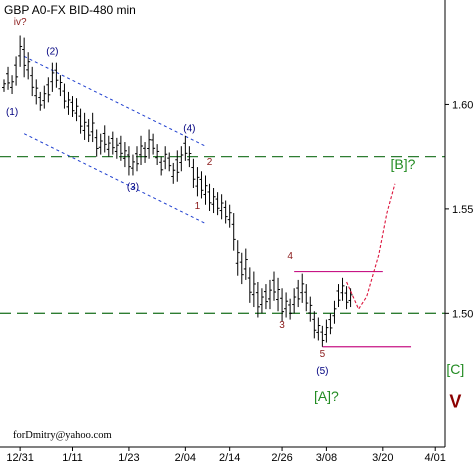 The width and height of the screenshot is (476, 465). Describe the element at coordinates (382, 458) in the screenshot. I see `x-tick-label: 3/20` at that location.